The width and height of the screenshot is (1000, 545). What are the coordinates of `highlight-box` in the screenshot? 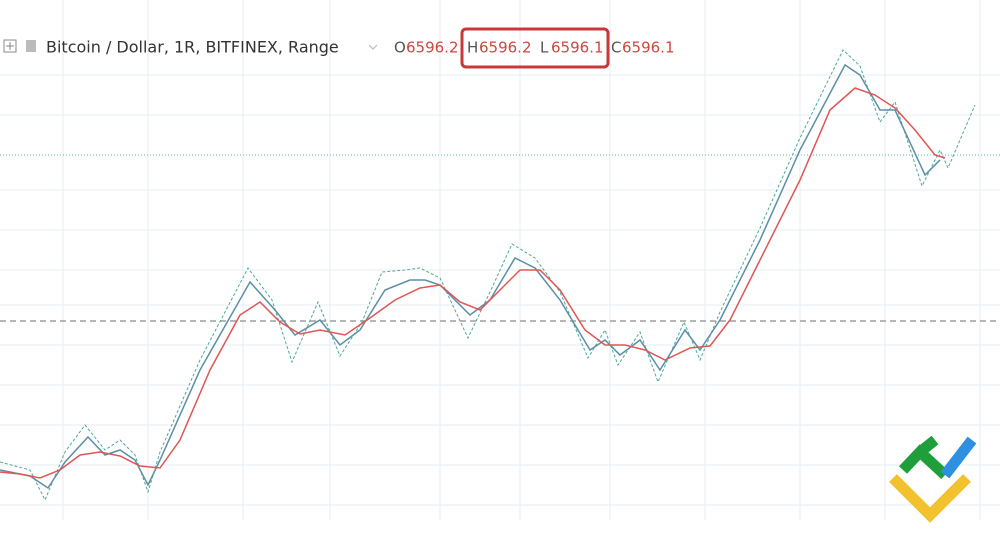 It's located at (535, 48).